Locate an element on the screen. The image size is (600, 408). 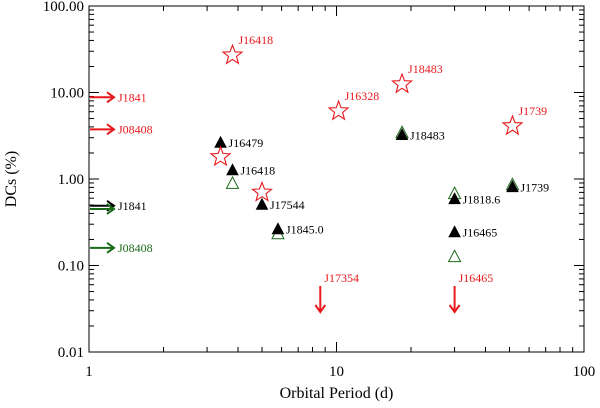
y-tick-label: 10.00 is located at coordinates (67, 94).